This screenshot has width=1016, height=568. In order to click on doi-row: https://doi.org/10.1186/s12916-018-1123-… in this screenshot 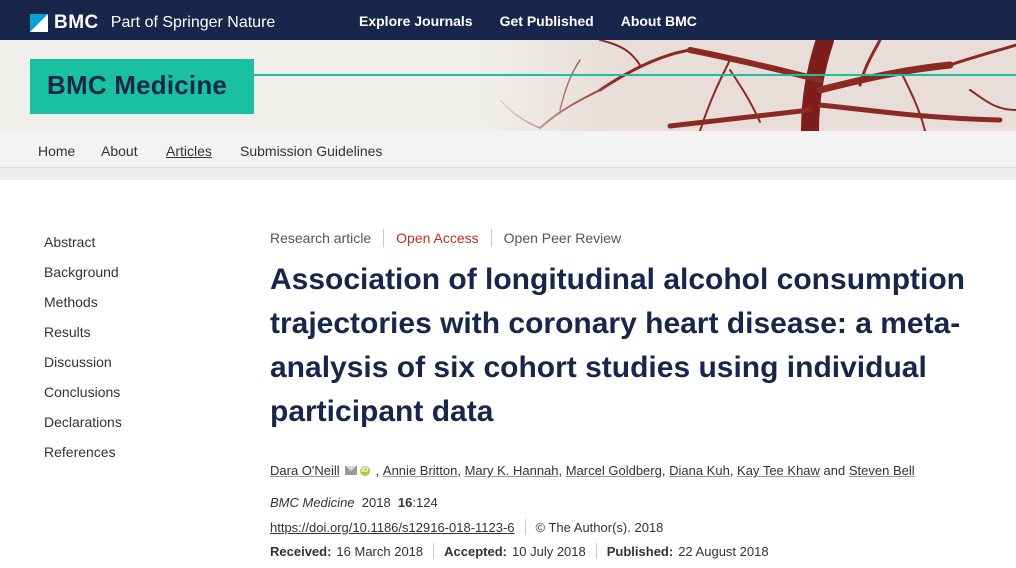, I will do `click(466, 527)`.